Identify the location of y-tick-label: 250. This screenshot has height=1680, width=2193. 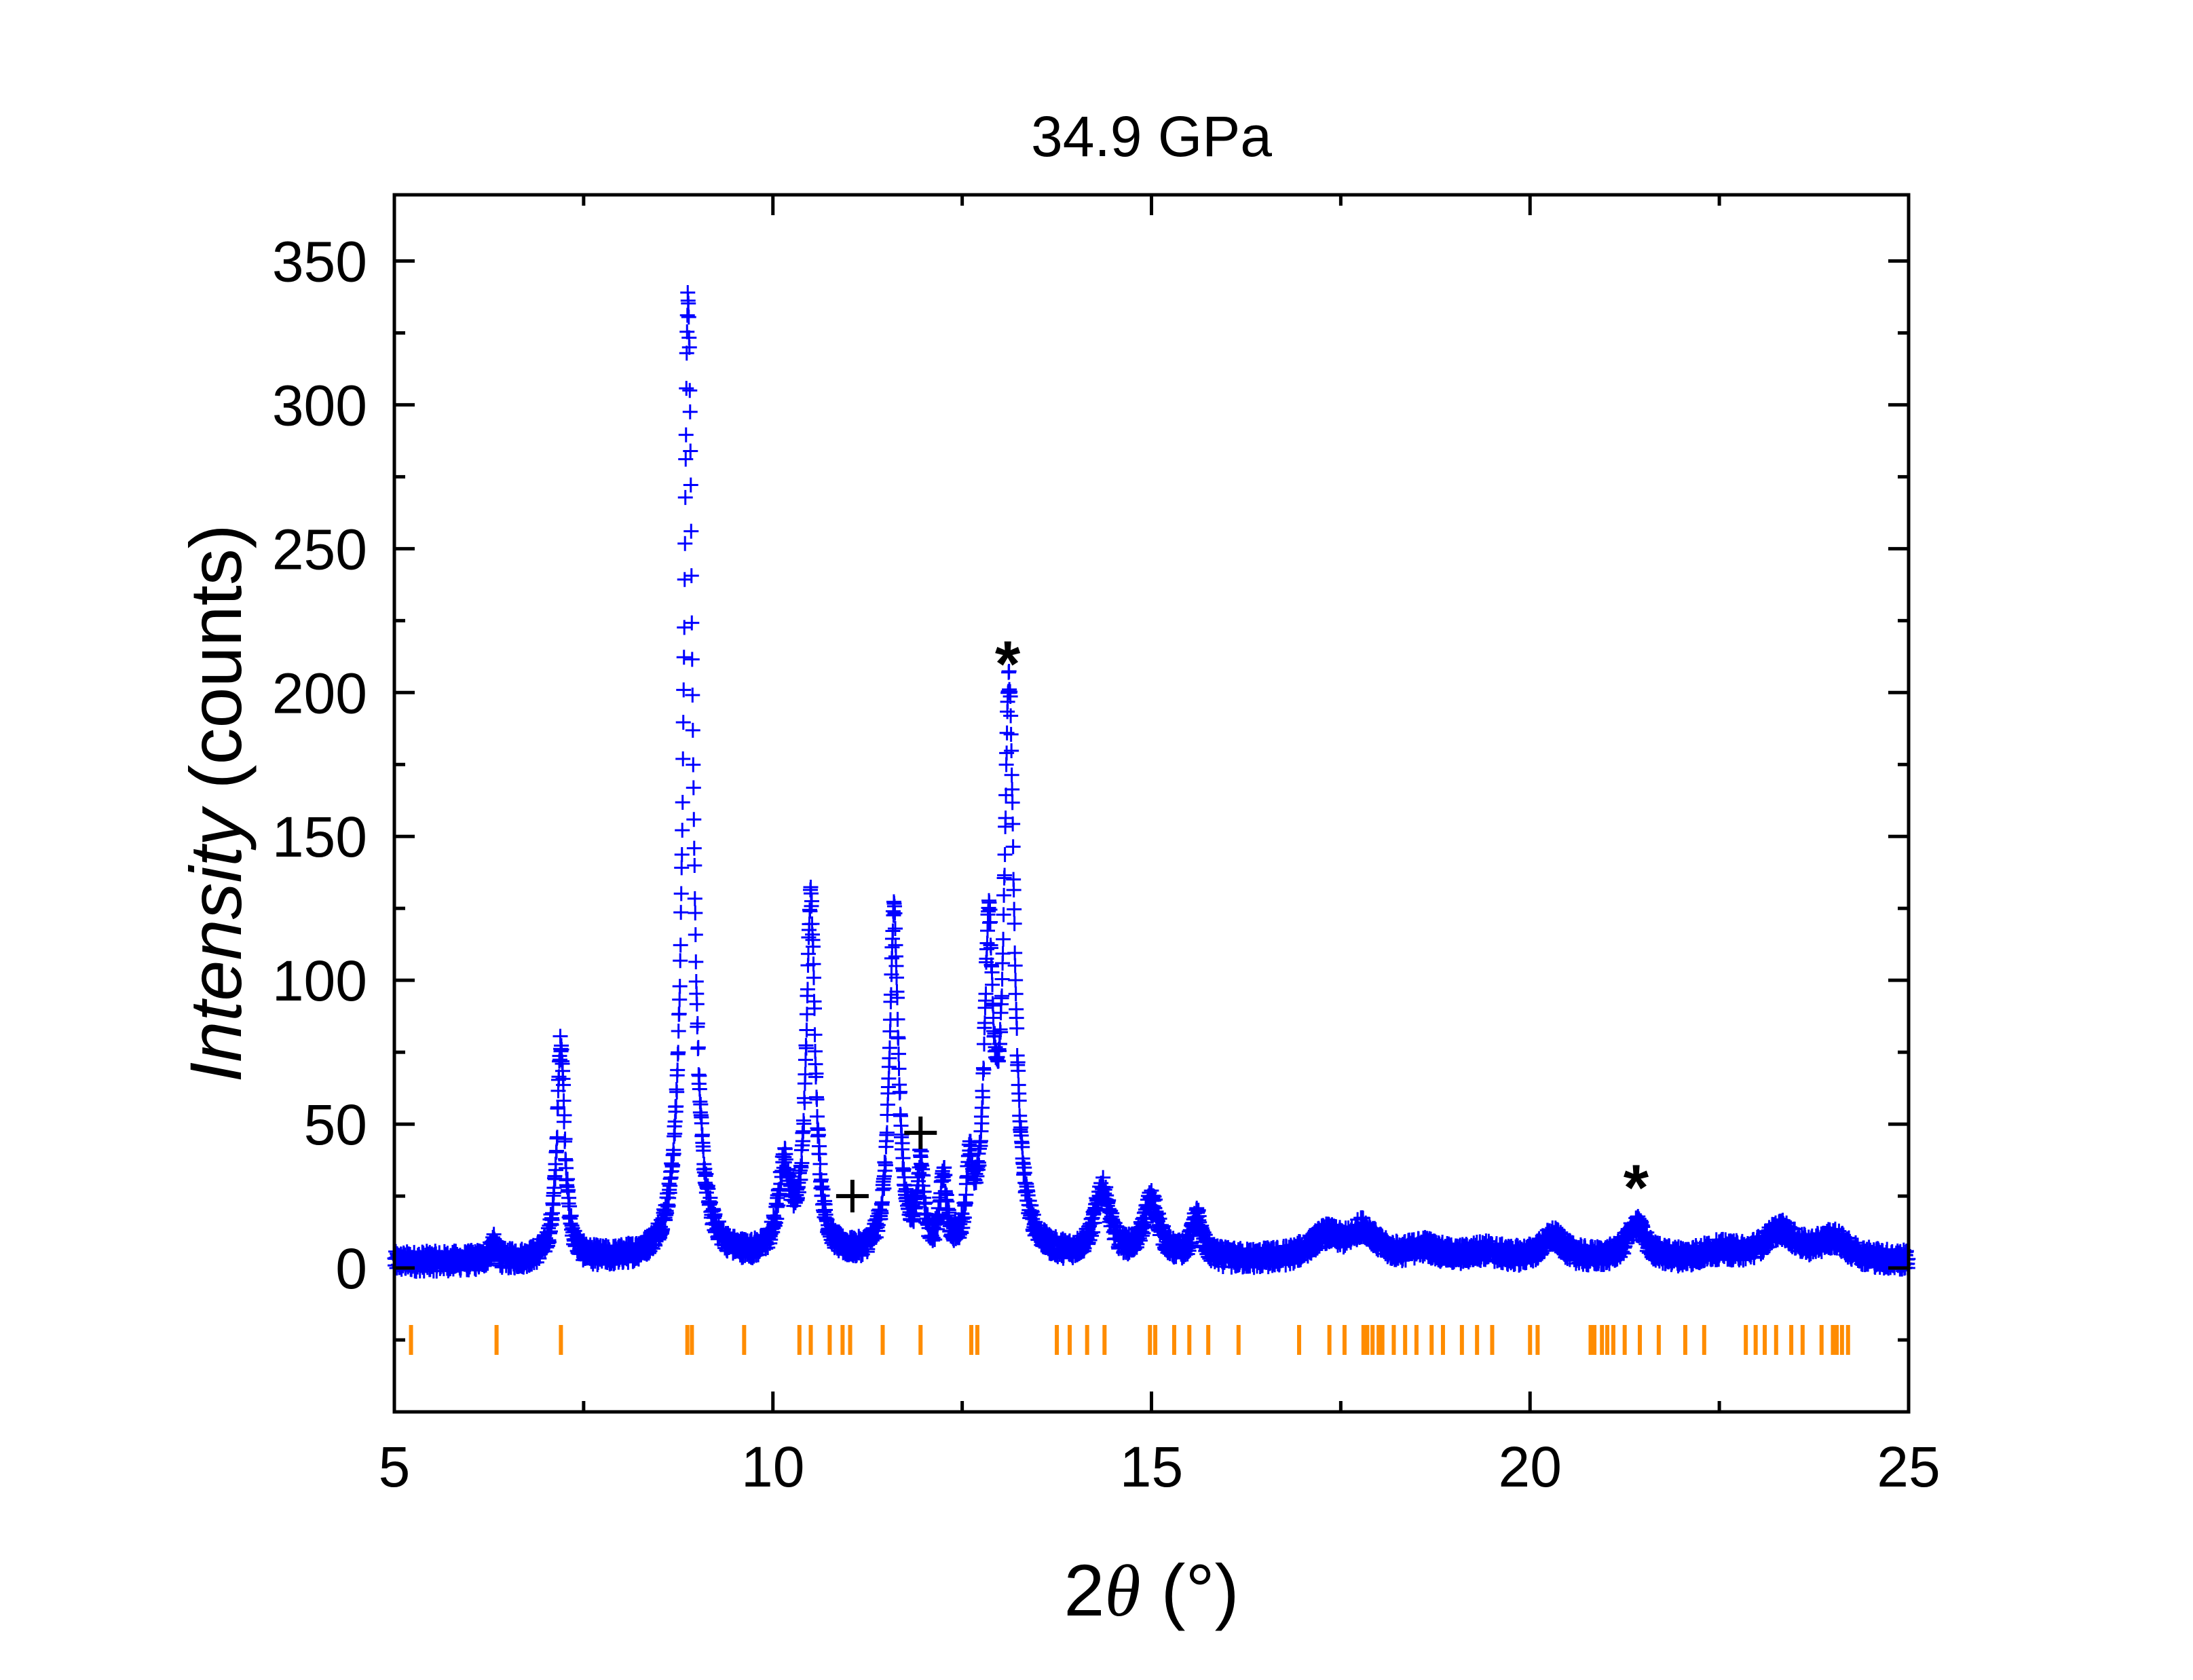
(319, 549).